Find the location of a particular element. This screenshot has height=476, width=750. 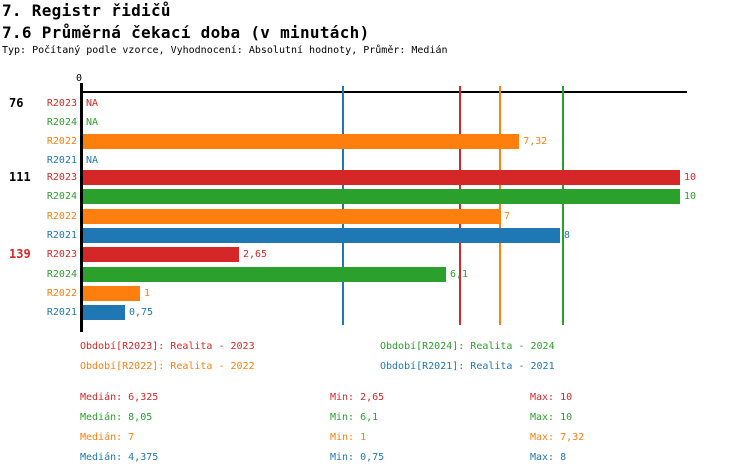

bar-111-R2021 is located at coordinates (321, 235).